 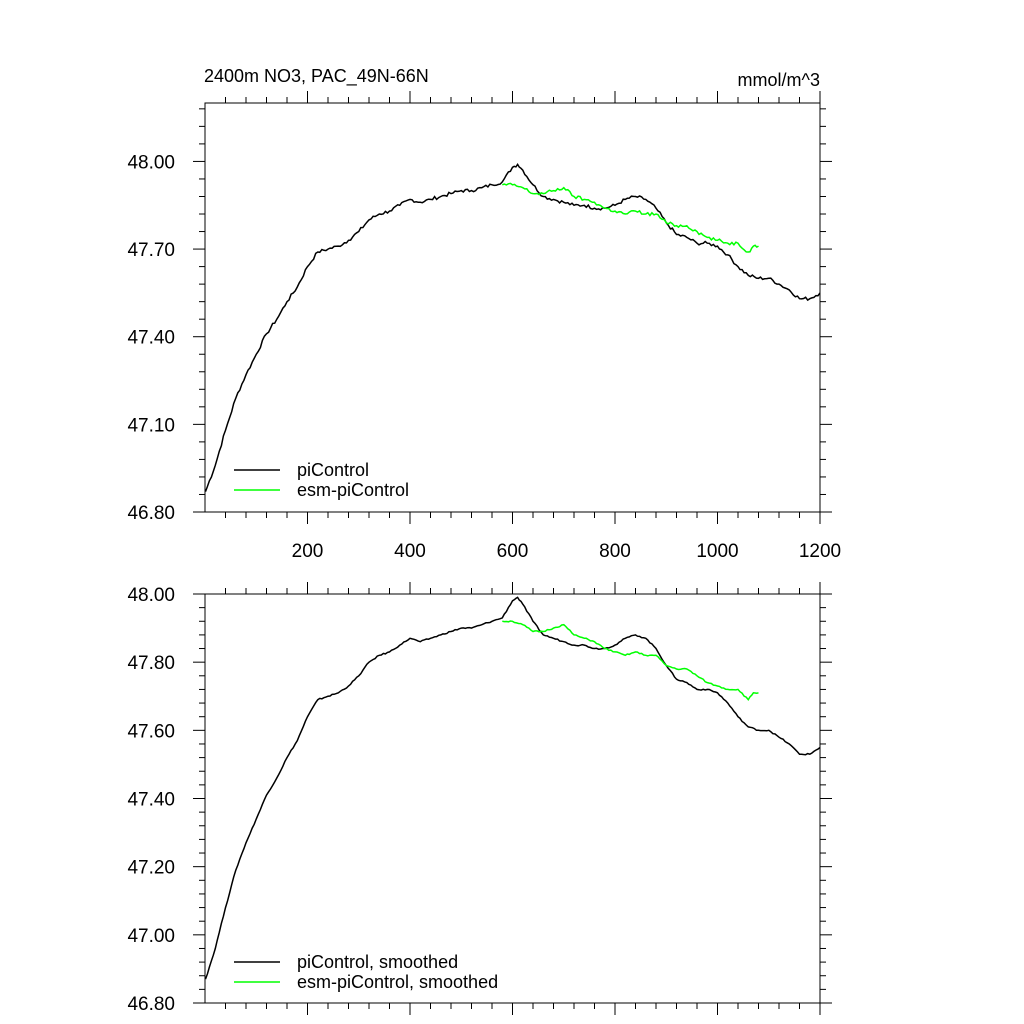 I want to click on series-line-esm-picontrol, so click(x=630, y=217).